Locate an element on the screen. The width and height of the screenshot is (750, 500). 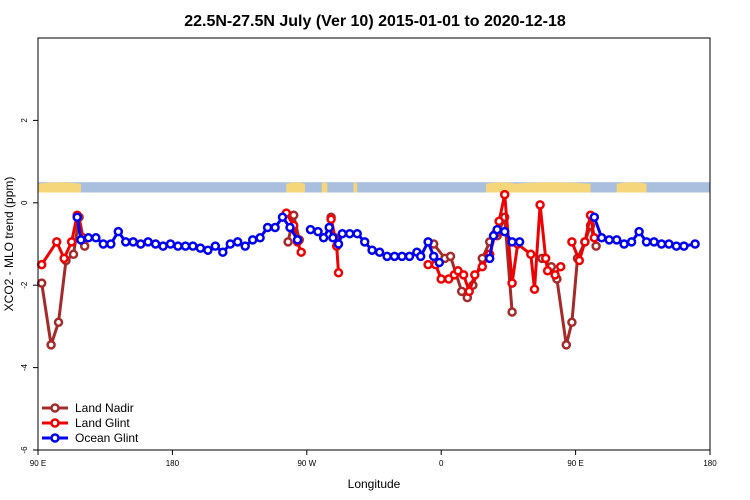
y-tick-label: -6 is located at coordinates (24, 450).